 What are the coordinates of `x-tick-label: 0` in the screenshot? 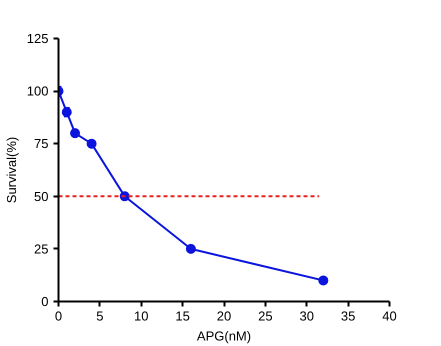 It's located at (58, 316).